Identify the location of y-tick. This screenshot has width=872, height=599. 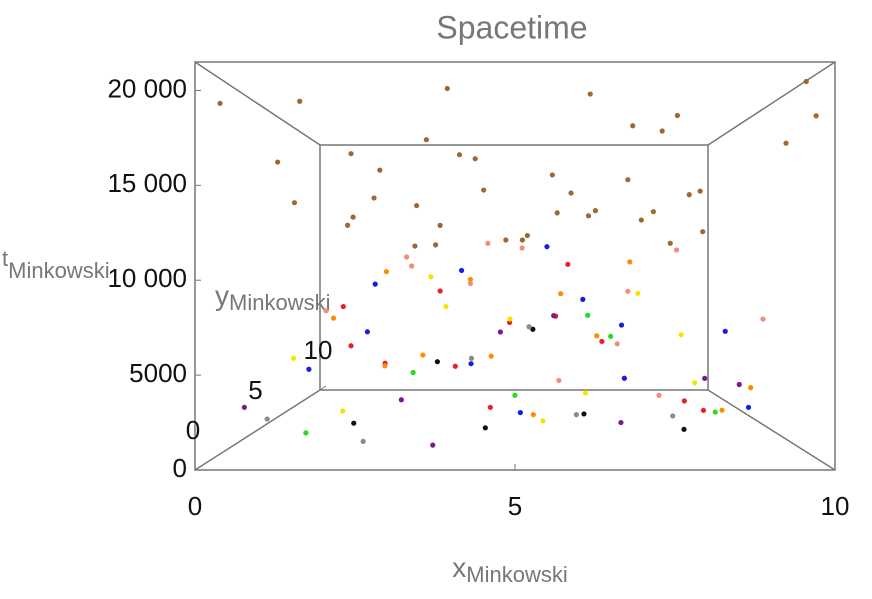
(260, 428).